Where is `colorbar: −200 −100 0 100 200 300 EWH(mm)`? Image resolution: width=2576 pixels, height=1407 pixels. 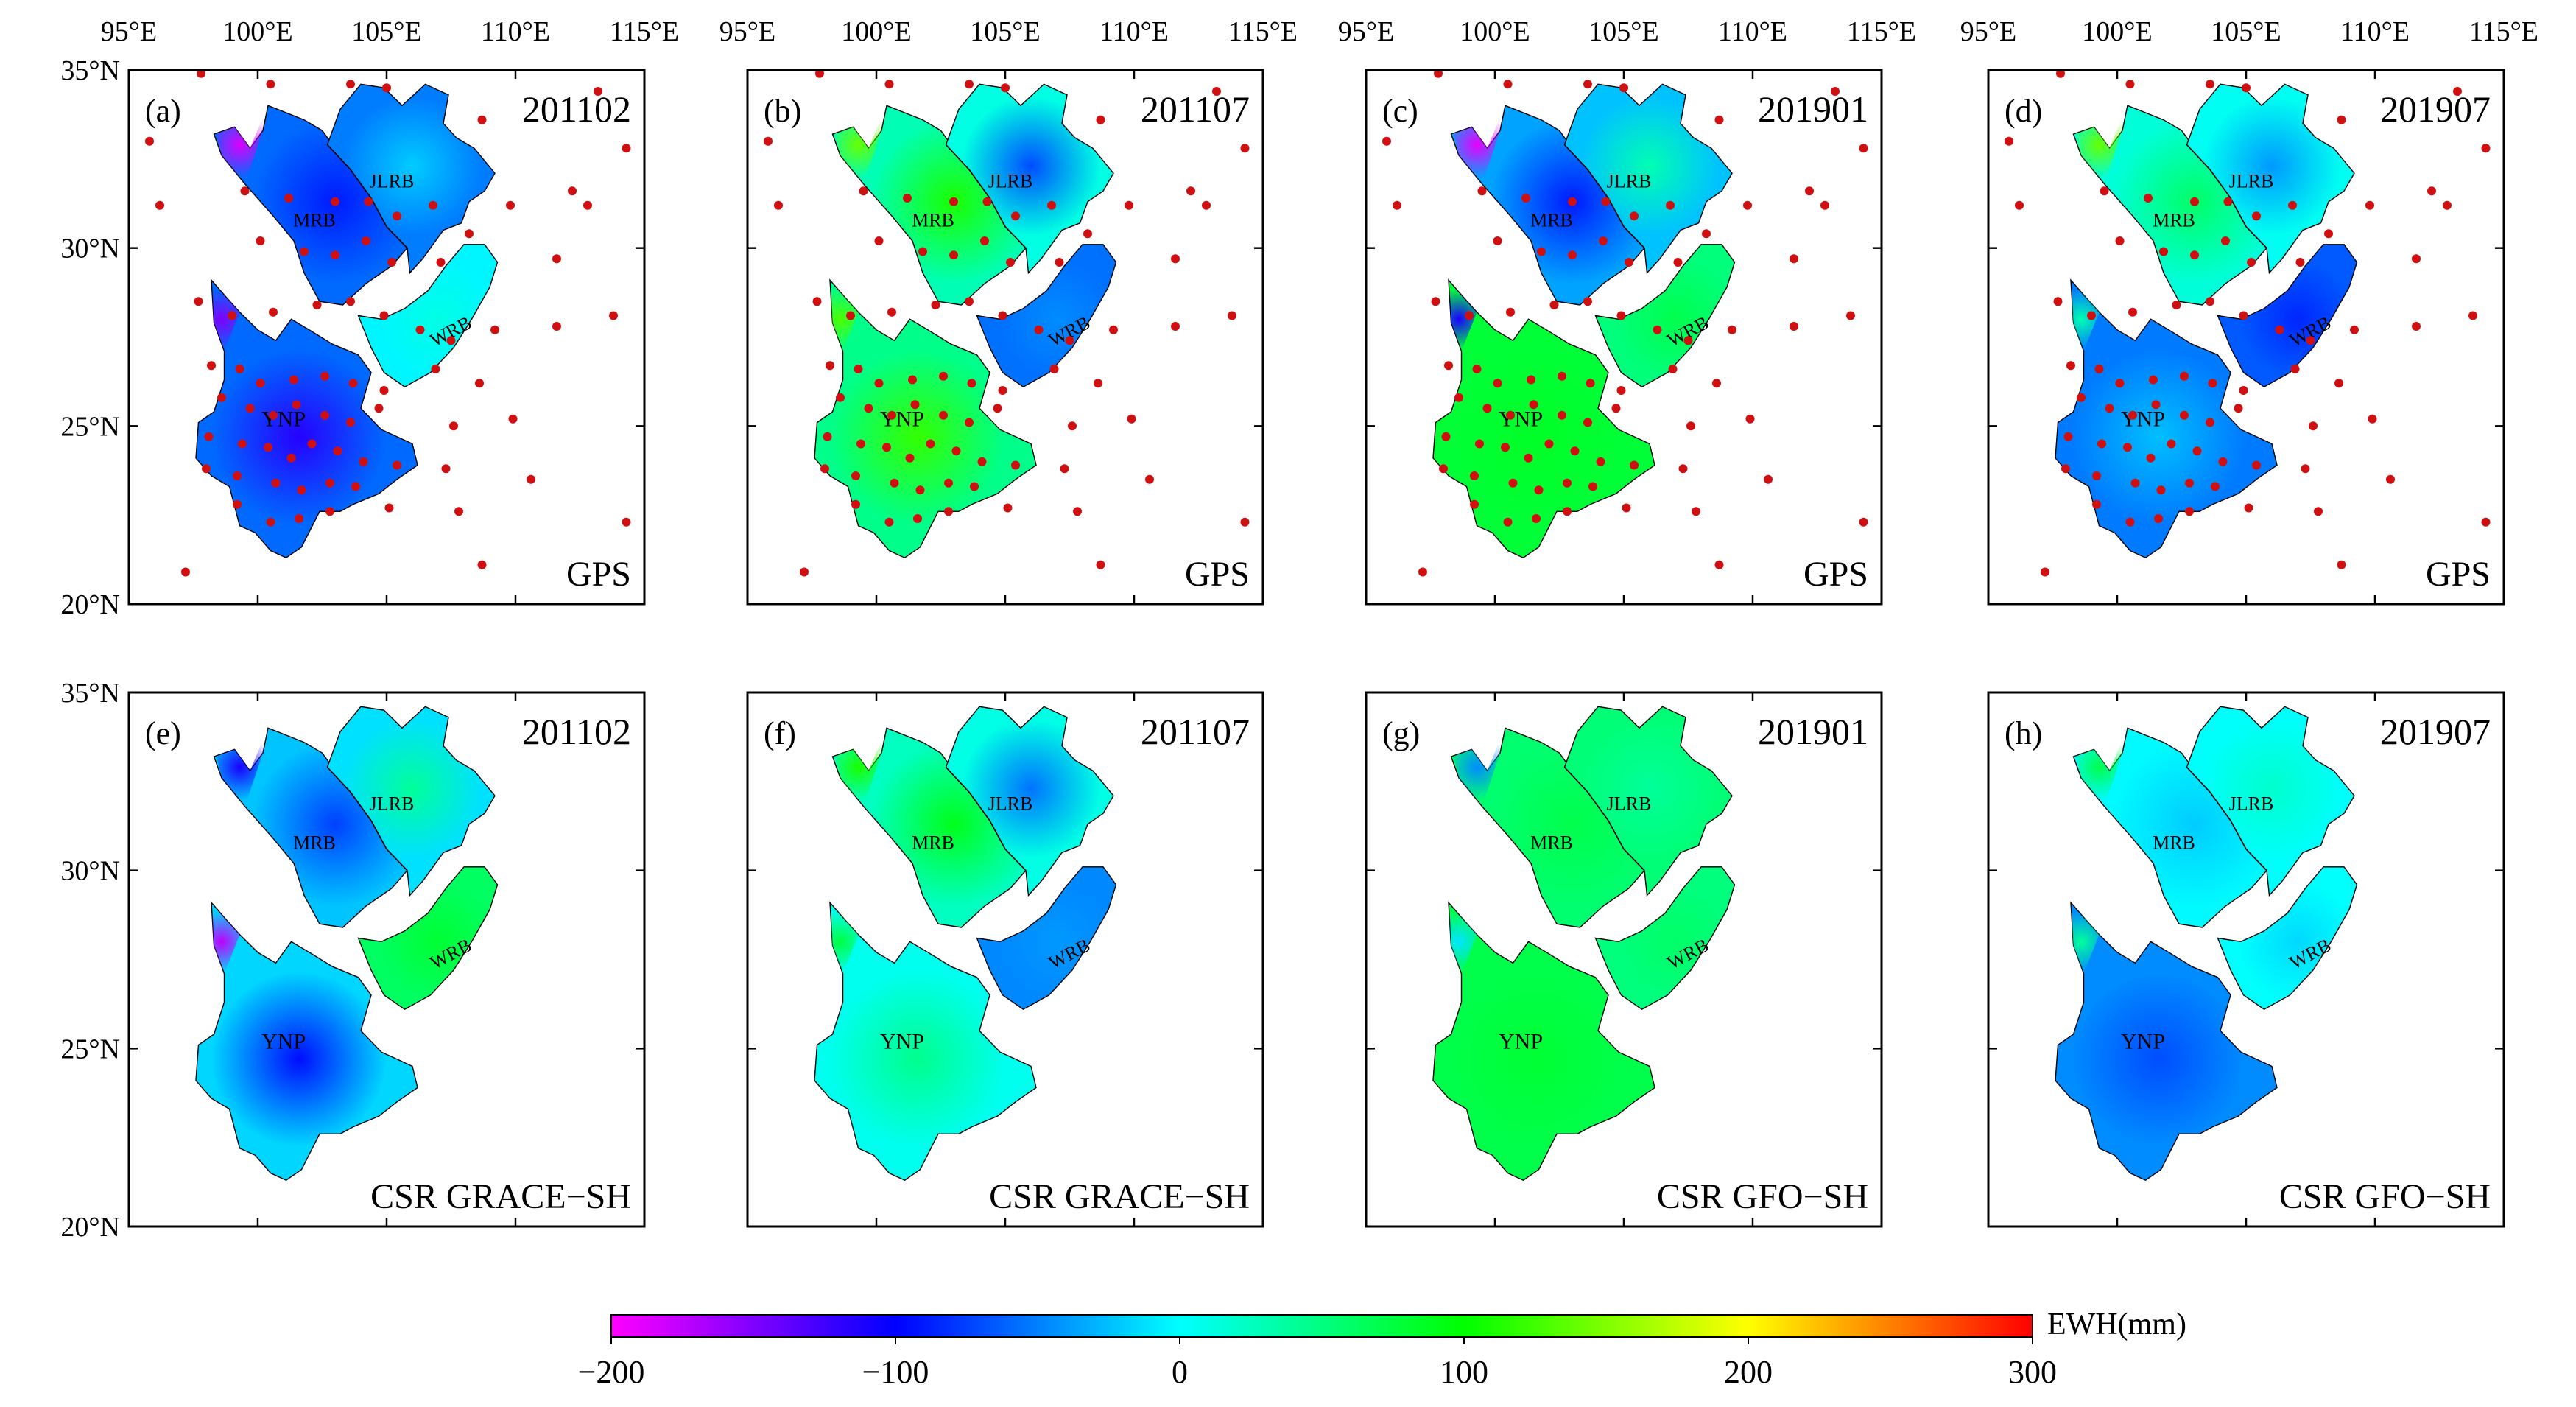
colorbar: −200 −100 0 100 200 300 EWH(mm) is located at coordinates (1382, 1349).